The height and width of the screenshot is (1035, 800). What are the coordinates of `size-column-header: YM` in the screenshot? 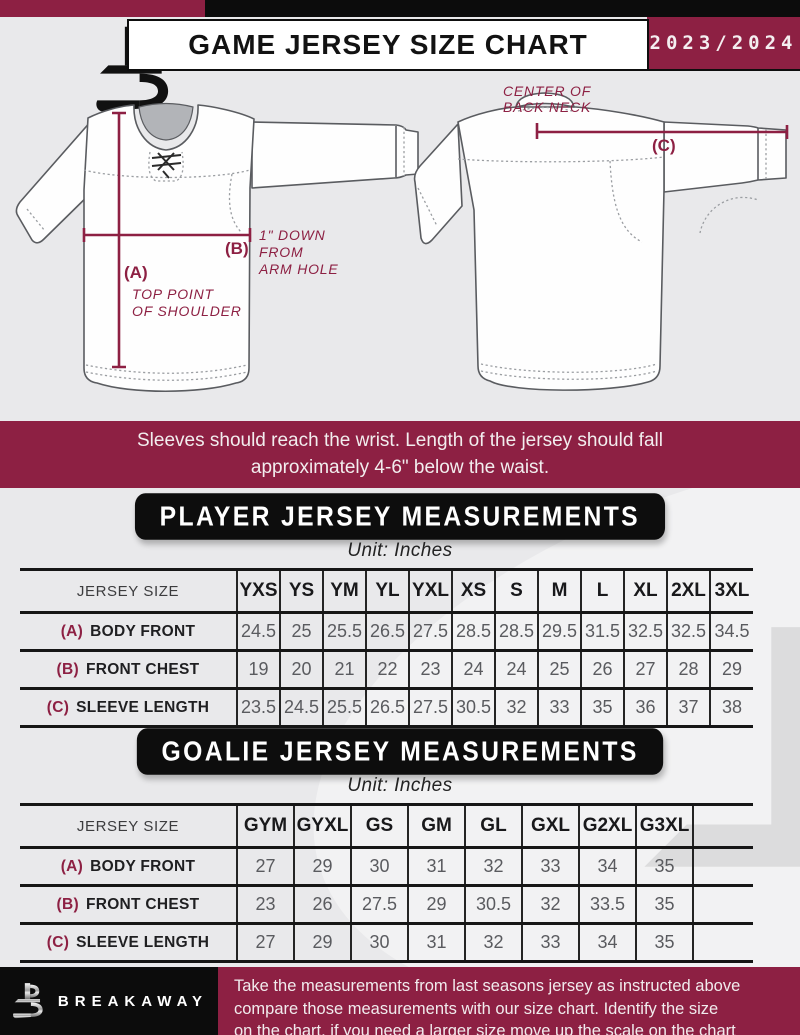 It's located at (344, 590).